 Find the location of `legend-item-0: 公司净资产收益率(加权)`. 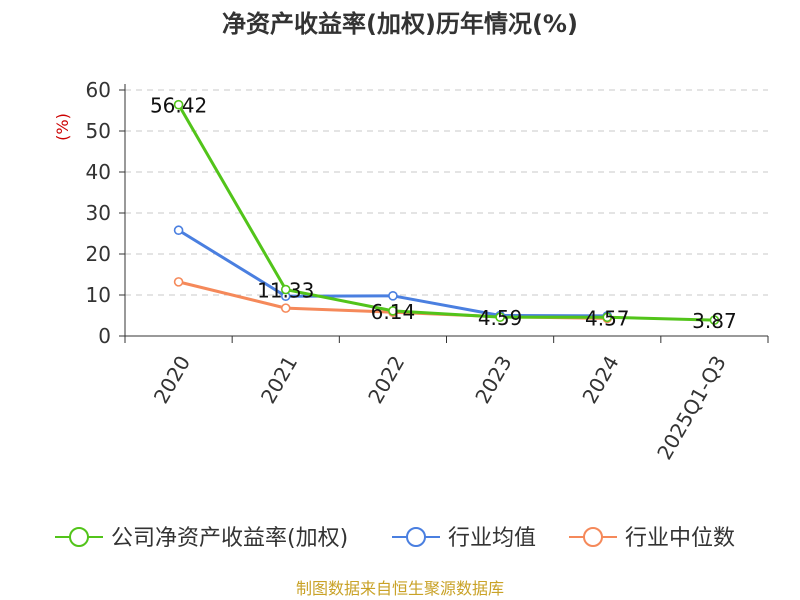

legend-item-0: 公司净资产收益率(加权) is located at coordinates (201, 538).